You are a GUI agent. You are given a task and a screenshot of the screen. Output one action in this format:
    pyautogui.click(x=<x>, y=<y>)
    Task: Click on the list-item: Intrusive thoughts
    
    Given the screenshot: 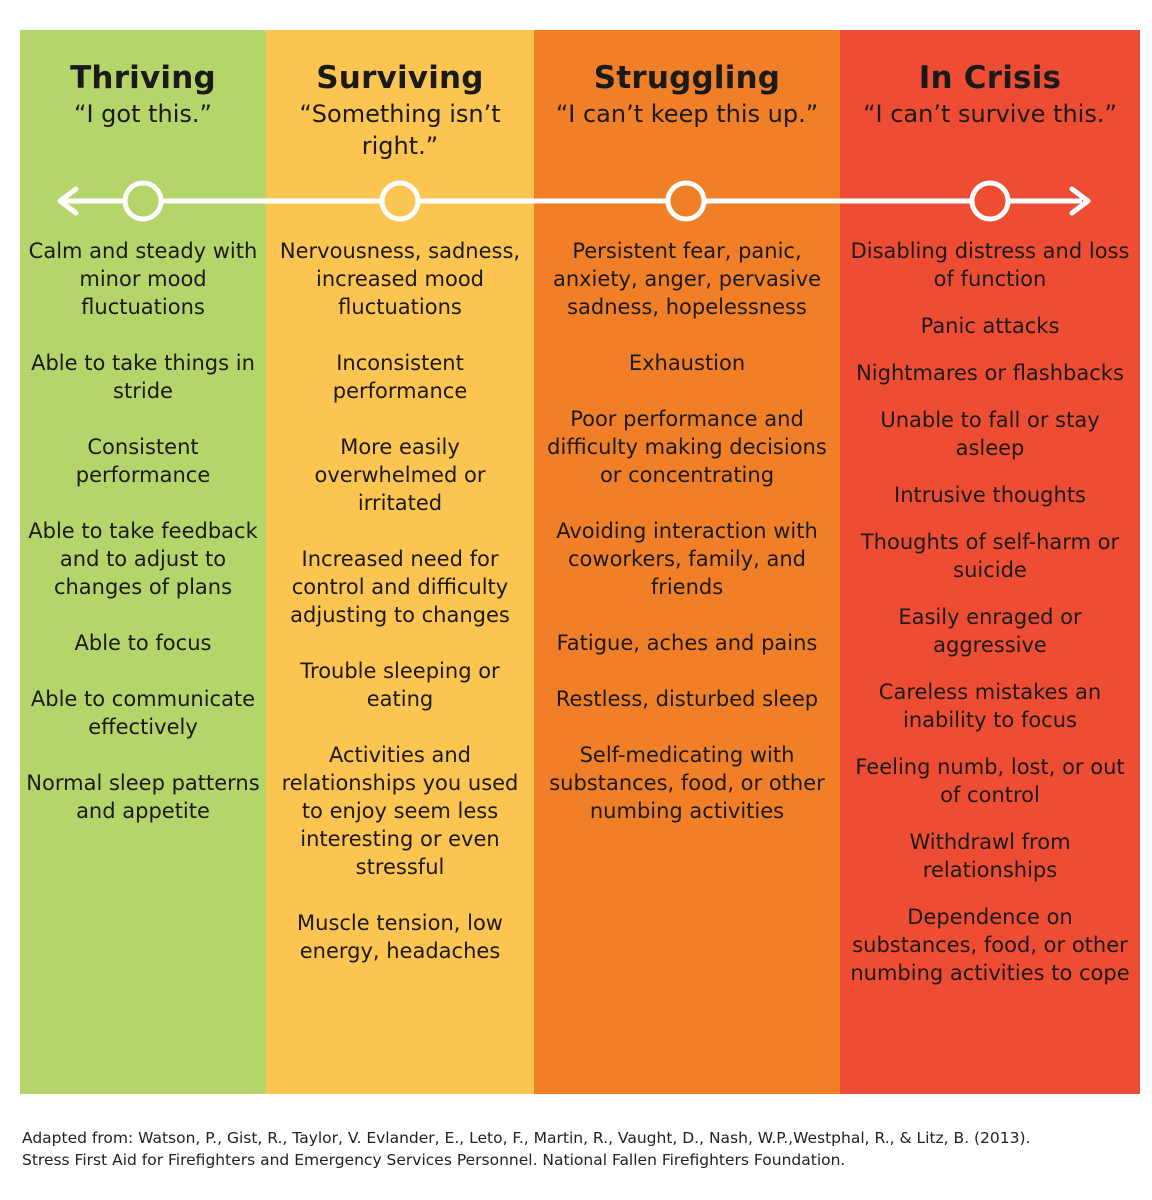 What is the action you would take?
    pyautogui.click(x=990, y=495)
    